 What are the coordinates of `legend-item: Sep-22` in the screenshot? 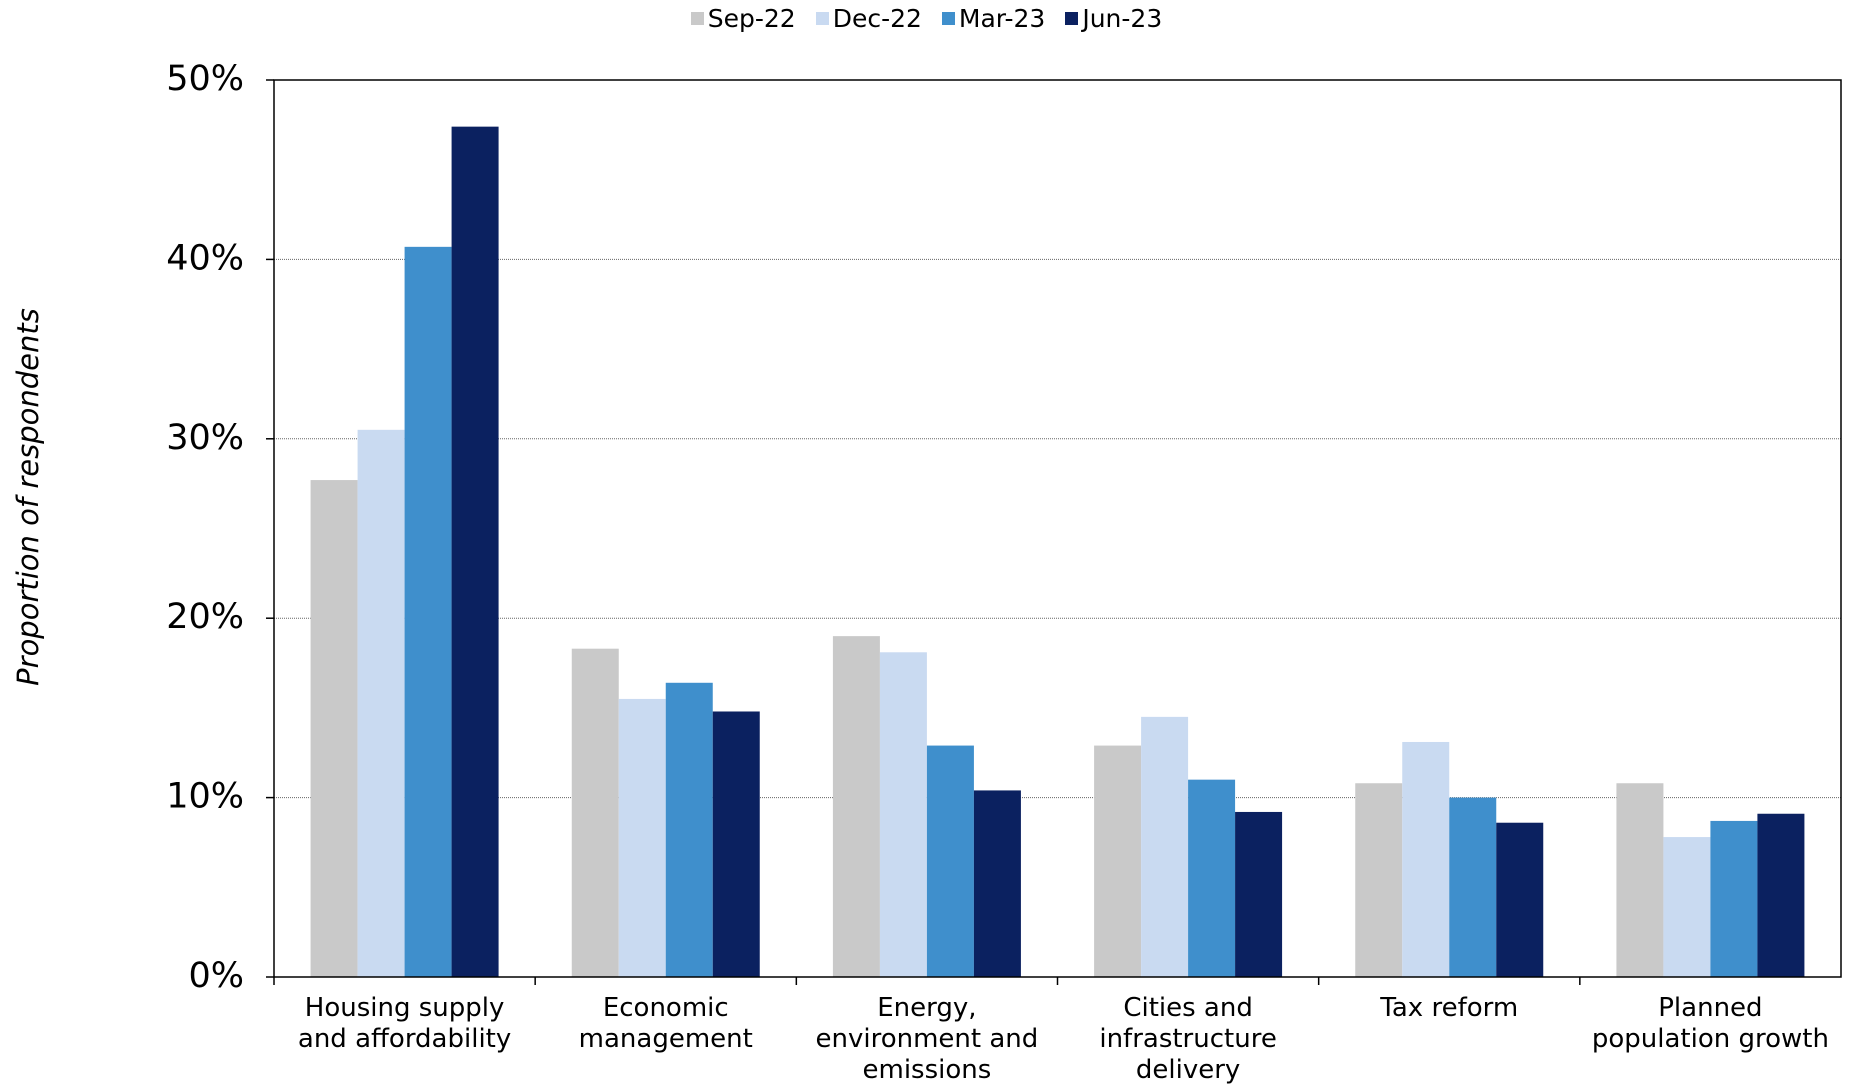 It's located at (743, 18).